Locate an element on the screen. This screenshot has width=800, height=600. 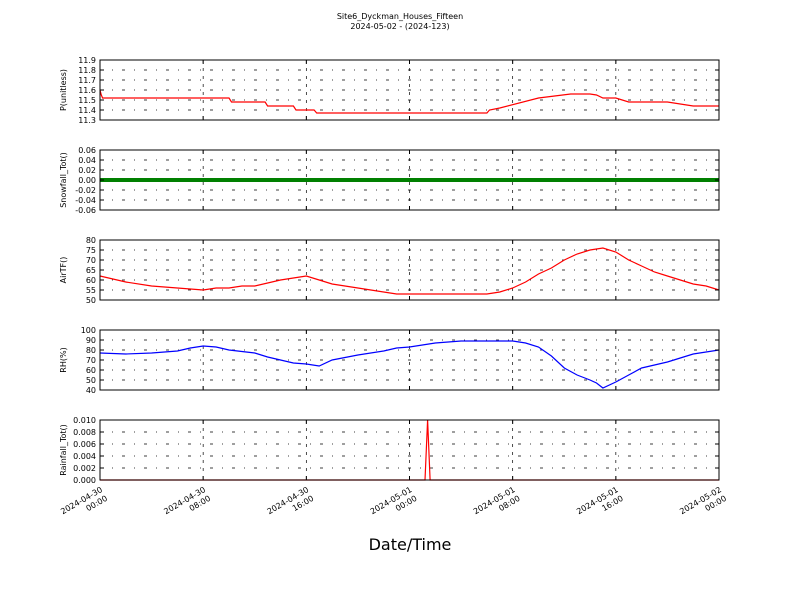
panel-1: 11.311.411.511.611.711.811.9 P(unitless) is located at coordinates (389, 90).